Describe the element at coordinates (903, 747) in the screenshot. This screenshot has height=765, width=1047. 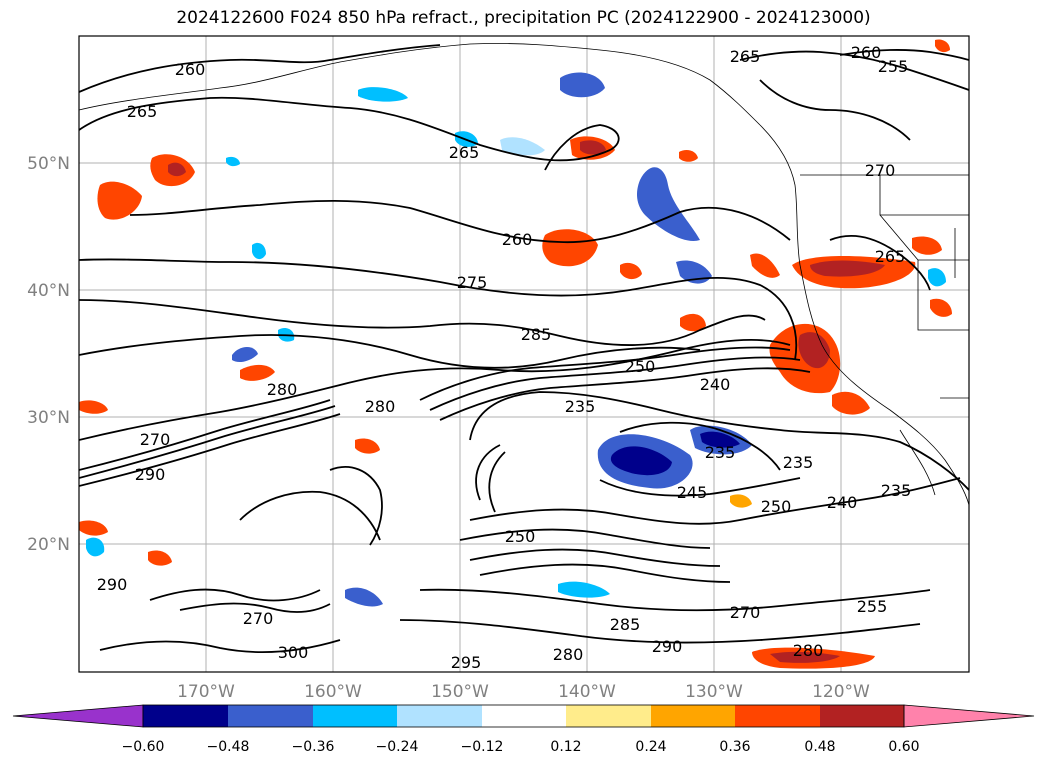
I see `colorbar-tick-label: 0.60` at that location.